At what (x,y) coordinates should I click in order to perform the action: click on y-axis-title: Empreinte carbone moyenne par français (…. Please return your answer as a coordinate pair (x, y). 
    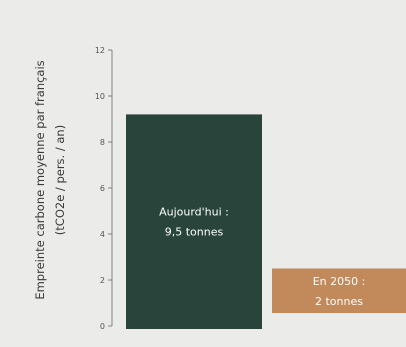
    Looking at the image, I should click on (50, 179).